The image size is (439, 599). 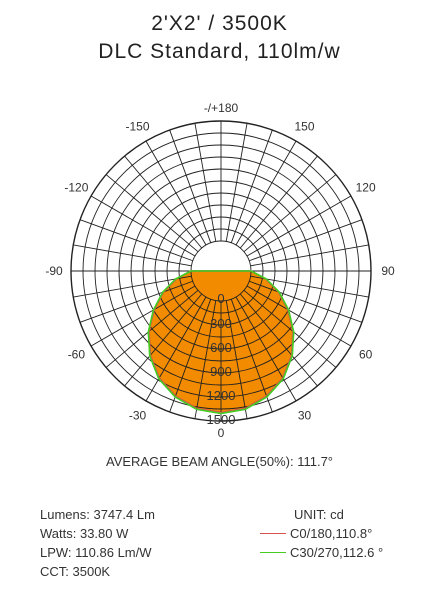 What do you see at coordinates (138, 416) in the screenshot?
I see `angle-label: -30` at bounding box center [138, 416].